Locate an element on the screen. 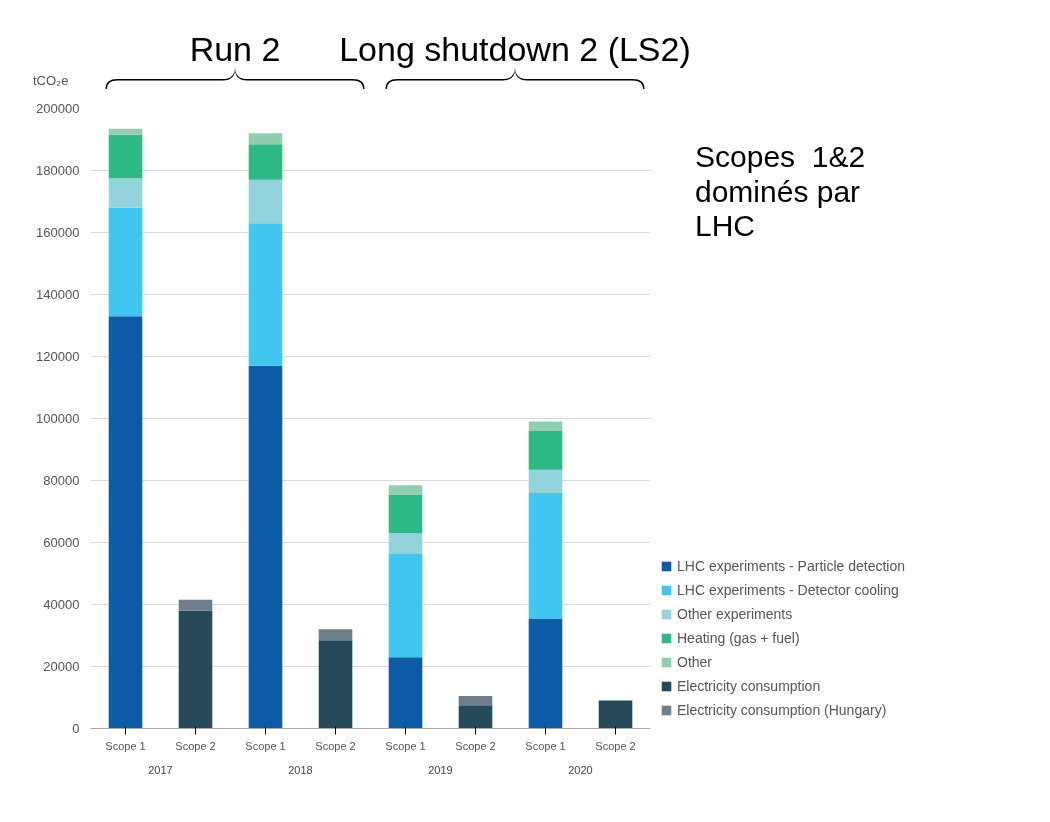 This screenshot has width=1050, height=822. y-tick-label: 200000 is located at coordinates (58, 108).